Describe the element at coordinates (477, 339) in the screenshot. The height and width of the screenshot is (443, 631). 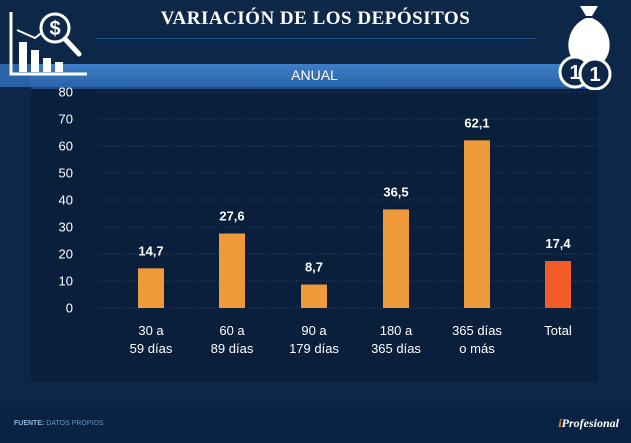
I see `x-tick-label: 365 días o más` at that location.